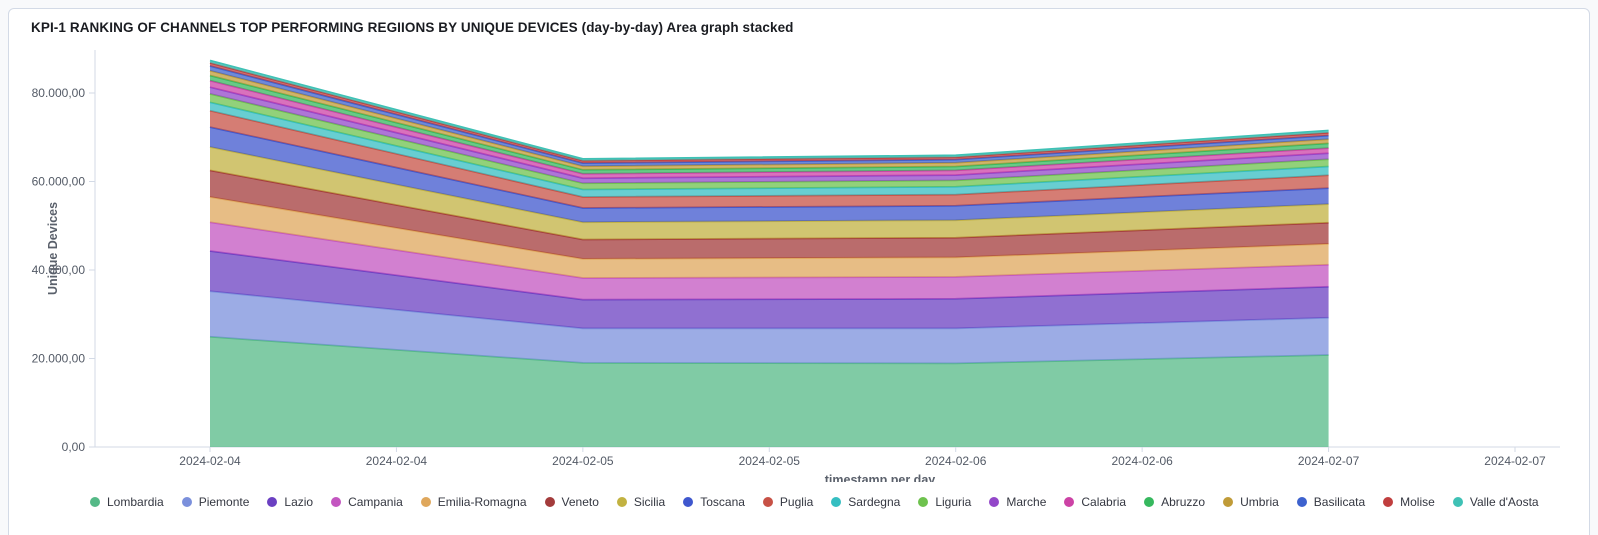 The width and height of the screenshot is (1598, 535). I want to click on y-tick-label: 80.000,00, so click(59, 93).